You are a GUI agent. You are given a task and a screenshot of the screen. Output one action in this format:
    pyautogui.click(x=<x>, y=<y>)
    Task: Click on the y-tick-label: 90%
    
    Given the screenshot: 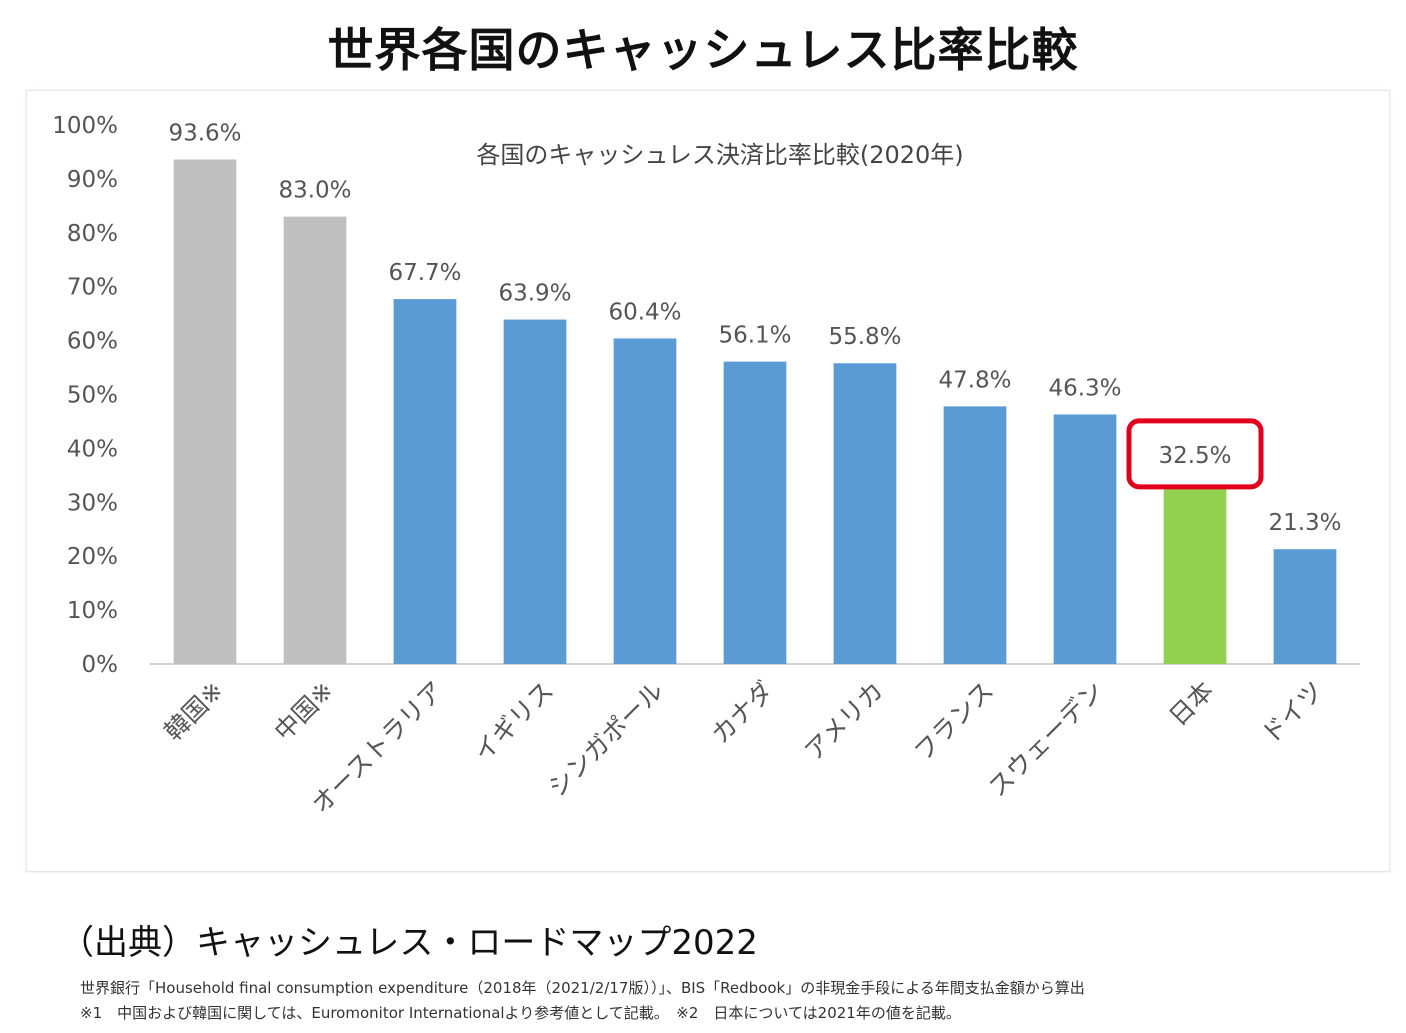 What is the action you would take?
    pyautogui.click(x=92, y=180)
    